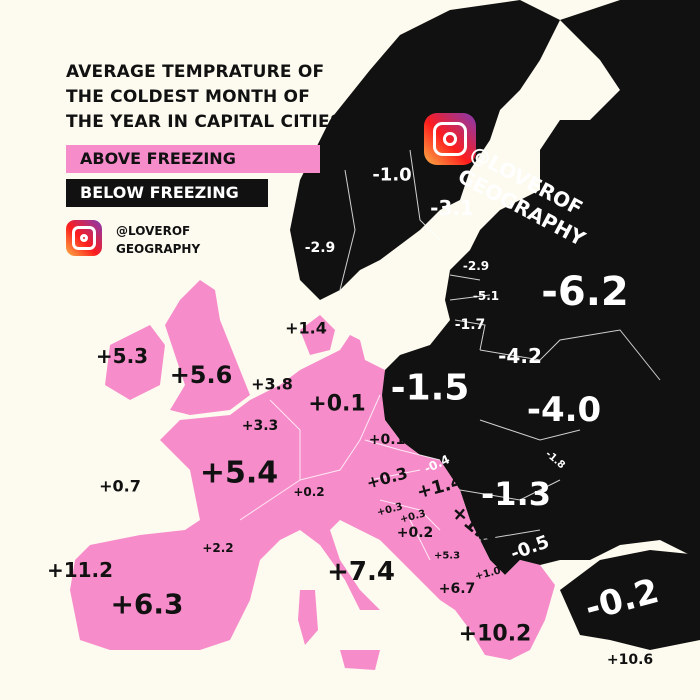 The width and height of the screenshot is (700, 700). I want to click on temperature-label: +2.2, so click(218, 548).